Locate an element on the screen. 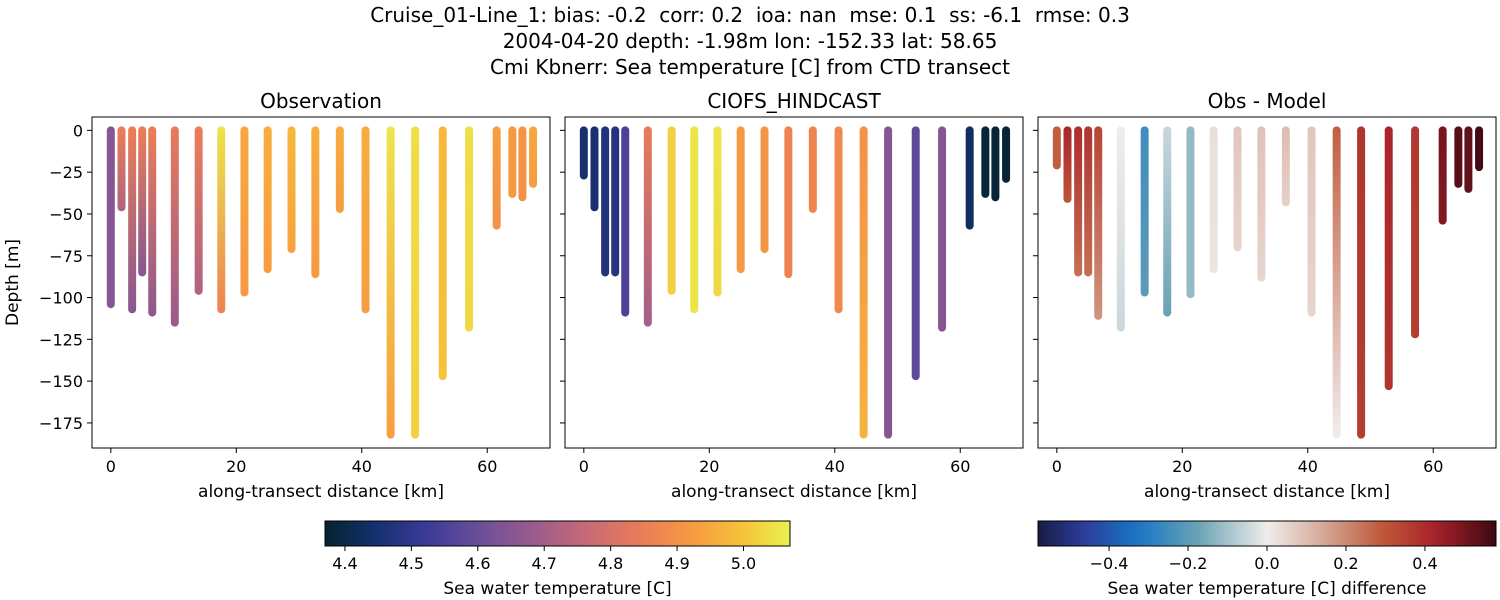 The height and width of the screenshot is (600, 1500). panel-1-ytick-label-7: −175 is located at coordinates (61, 423).